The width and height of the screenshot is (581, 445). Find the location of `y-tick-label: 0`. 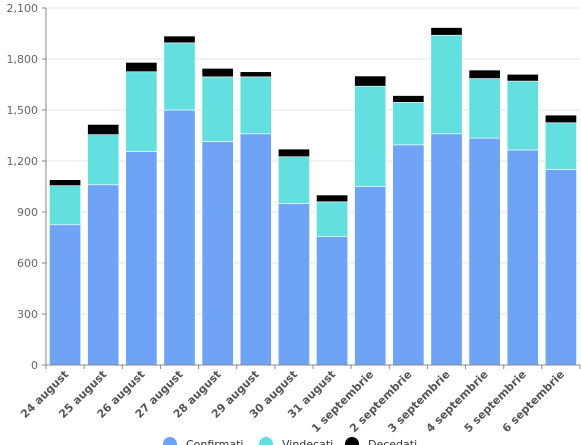

y-tick-label: 0 is located at coordinates (34, 365).